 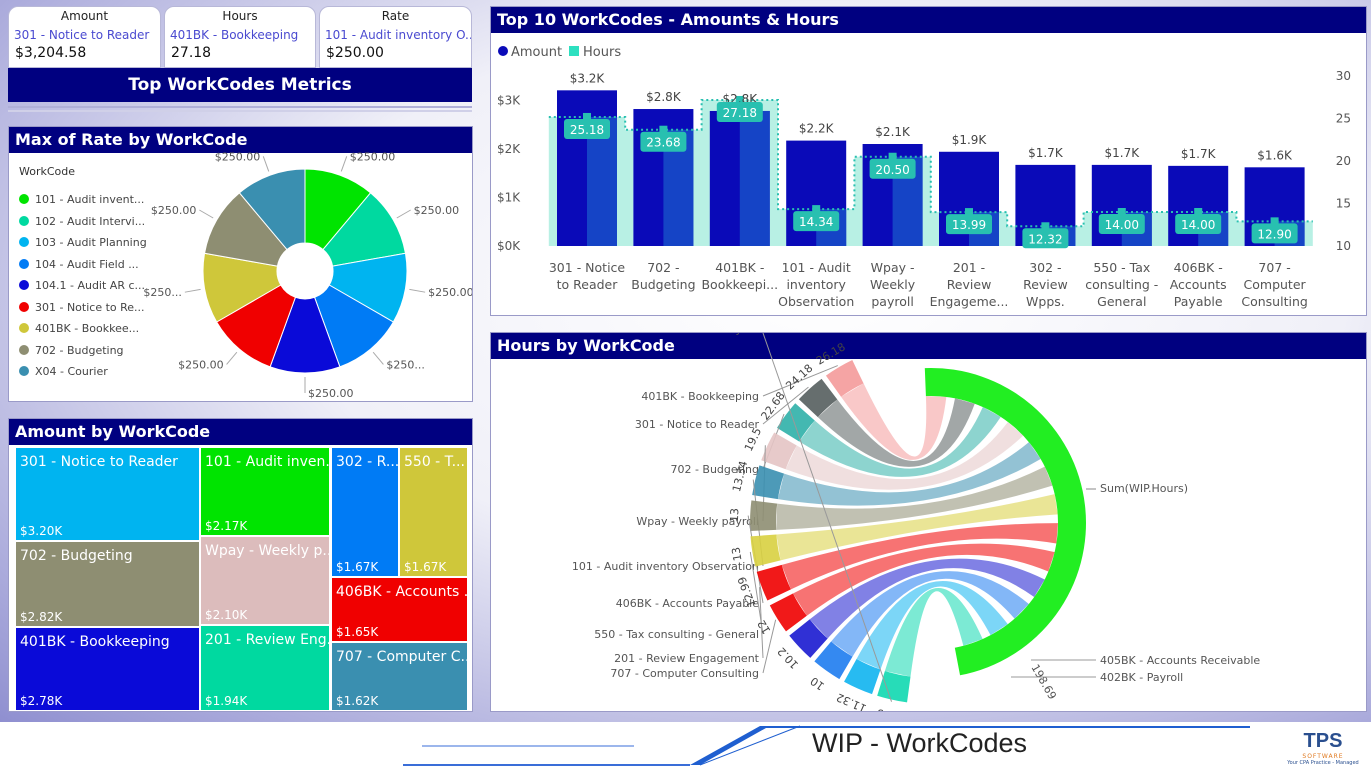 What do you see at coordinates (265, 580) in the screenshot?
I see `treemap-cell: Wpay - Weekly p... $2.10K` at bounding box center [265, 580].